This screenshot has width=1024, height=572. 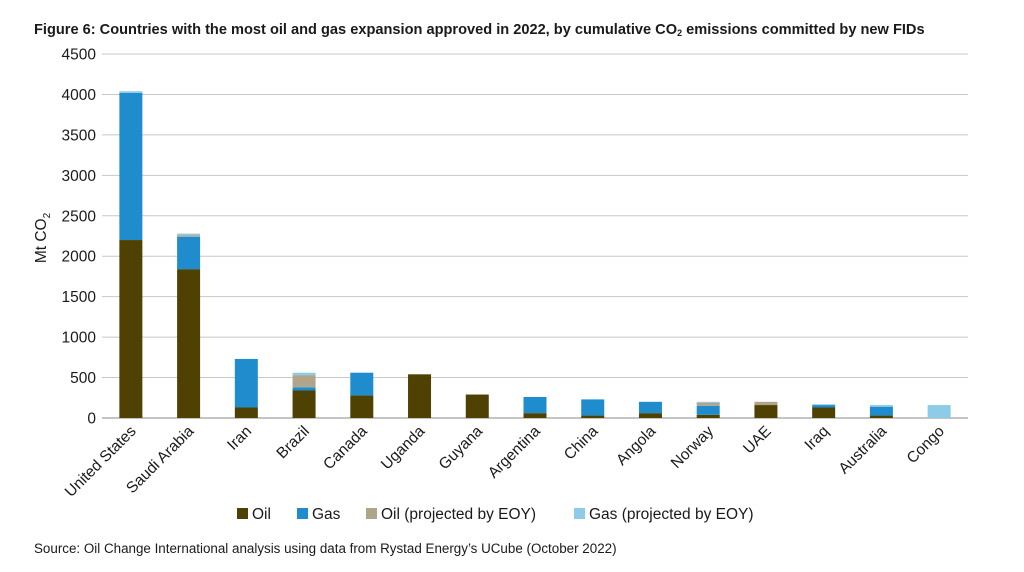 I want to click on y-axis-label-main: Mt CO, so click(x=41, y=240).